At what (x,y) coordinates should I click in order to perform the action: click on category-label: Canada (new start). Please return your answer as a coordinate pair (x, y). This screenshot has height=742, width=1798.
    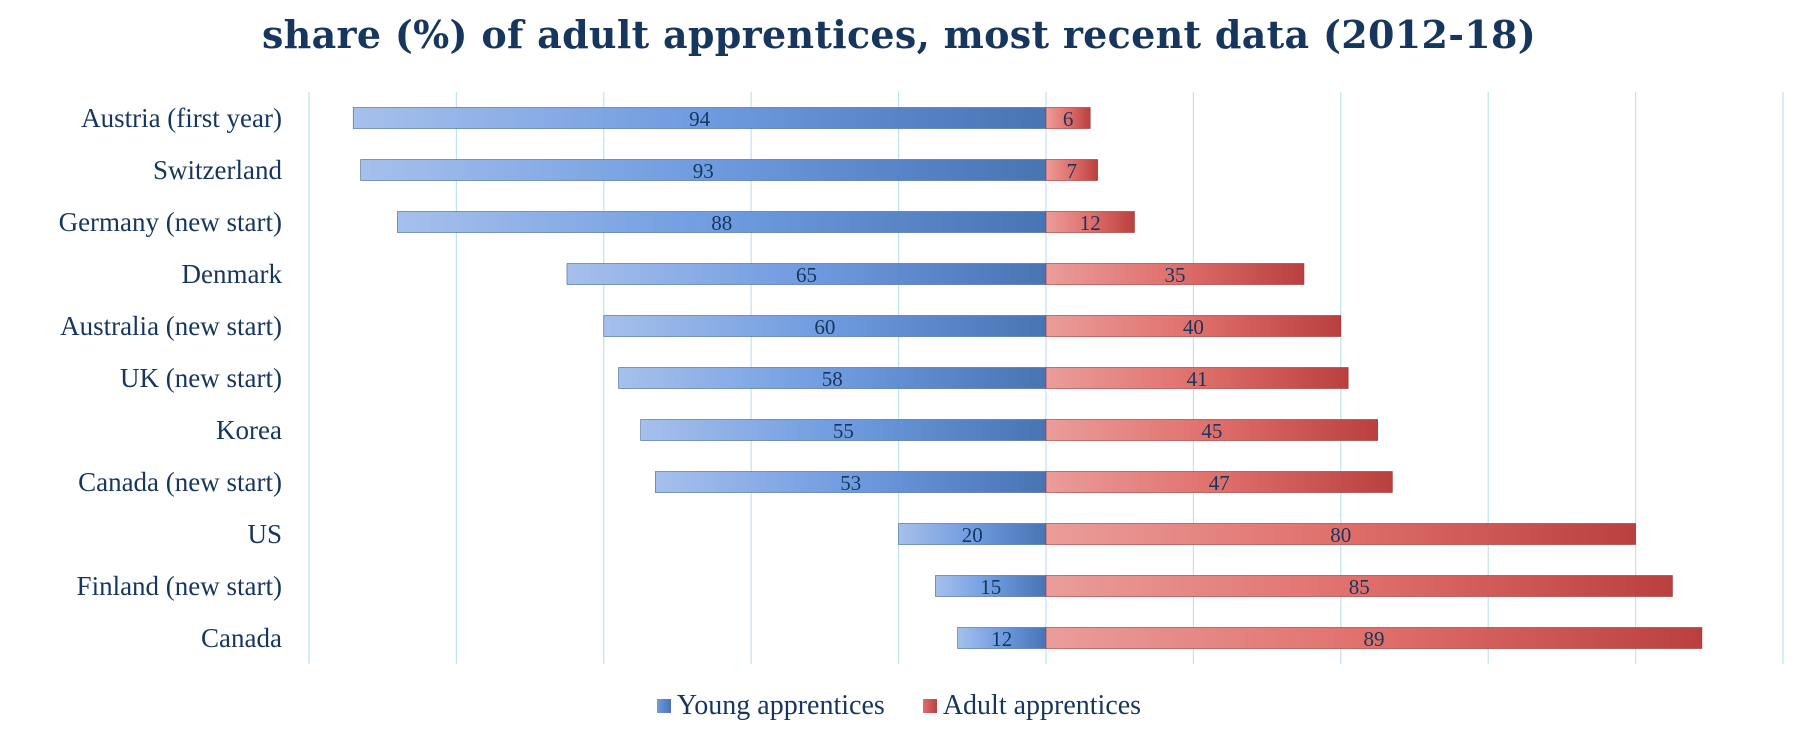
    Looking at the image, I should click on (180, 482).